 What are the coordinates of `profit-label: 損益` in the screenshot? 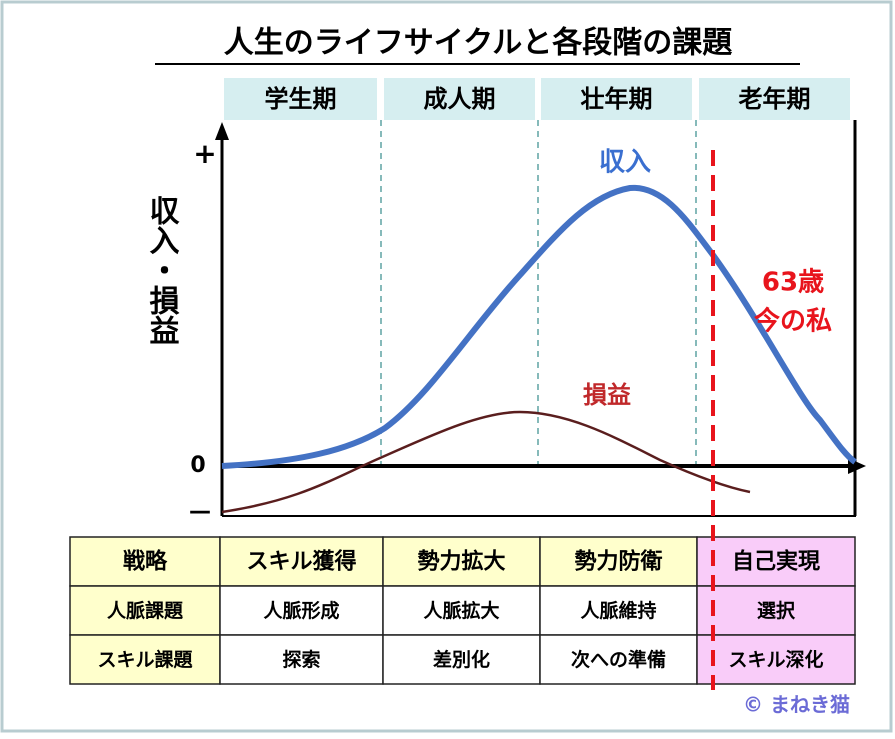 It's located at (607, 395).